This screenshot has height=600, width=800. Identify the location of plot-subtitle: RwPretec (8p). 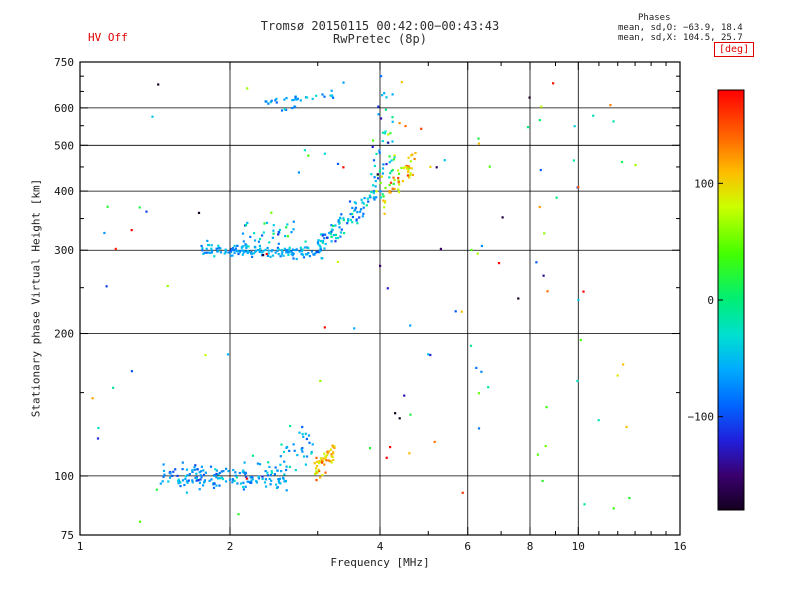
(380, 39).